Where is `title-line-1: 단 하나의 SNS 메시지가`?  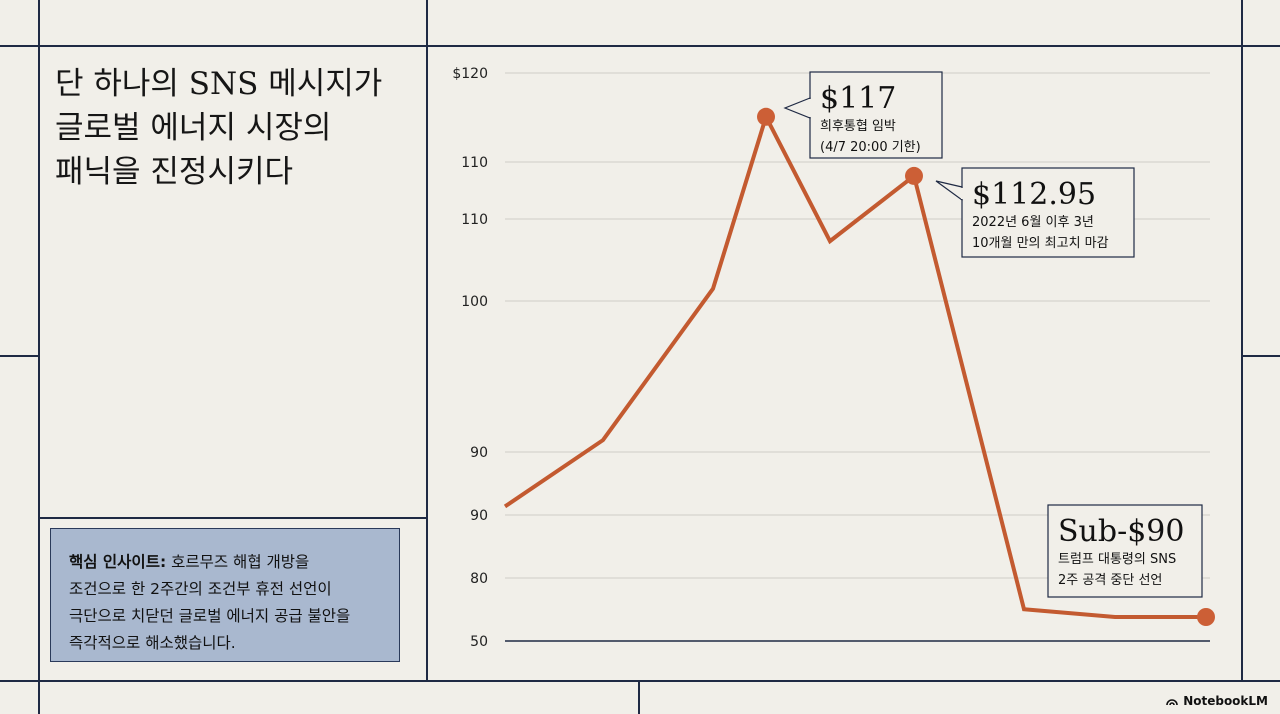 title-line-1: 단 하나의 SNS 메시지가 is located at coordinates (219, 84).